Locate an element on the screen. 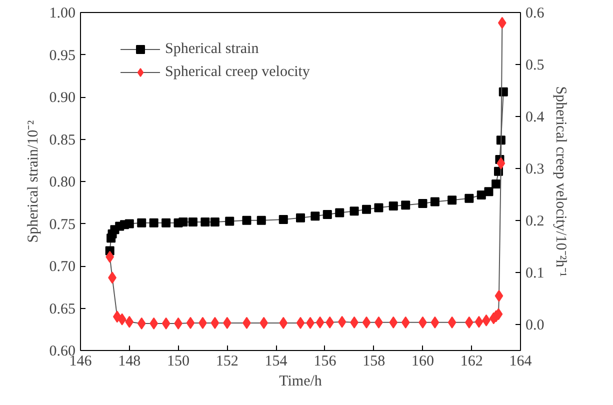 The image size is (613, 405). y2-tick-label: 0.6 is located at coordinates (535, 14).